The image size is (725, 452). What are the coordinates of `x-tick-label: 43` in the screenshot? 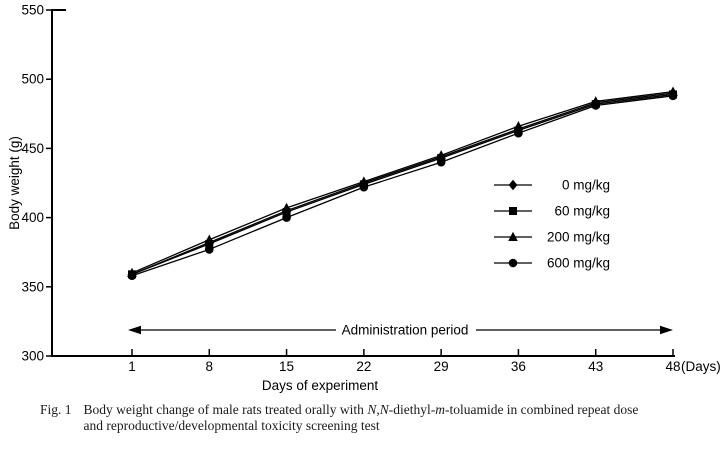 It's located at (595, 366).